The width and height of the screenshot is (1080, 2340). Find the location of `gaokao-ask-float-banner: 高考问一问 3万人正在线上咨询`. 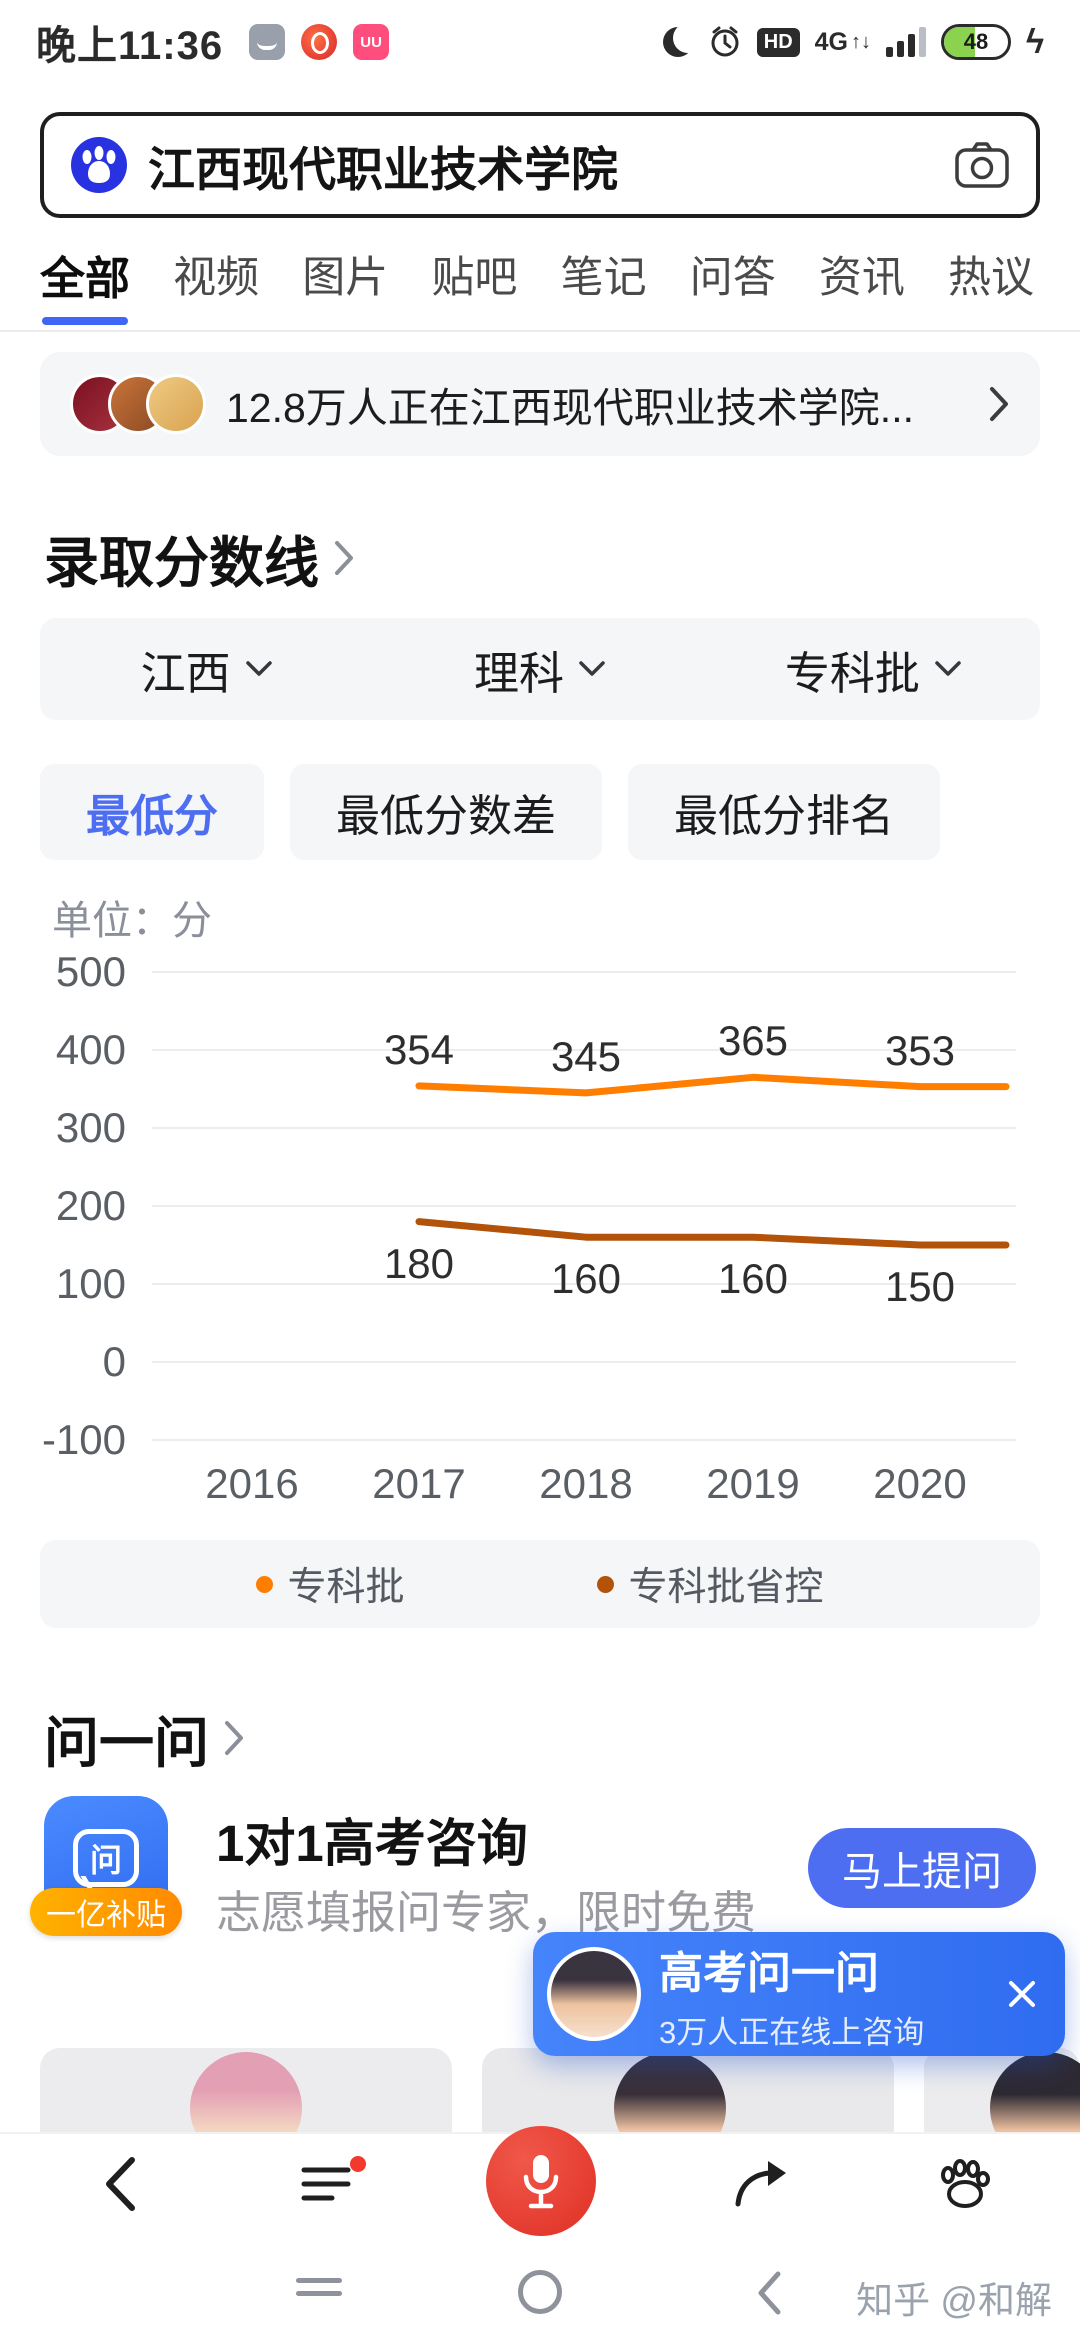

gaokao-ask-float-banner: 高考问一问 3万人正在线上咨询 is located at coordinates (799, 1994).